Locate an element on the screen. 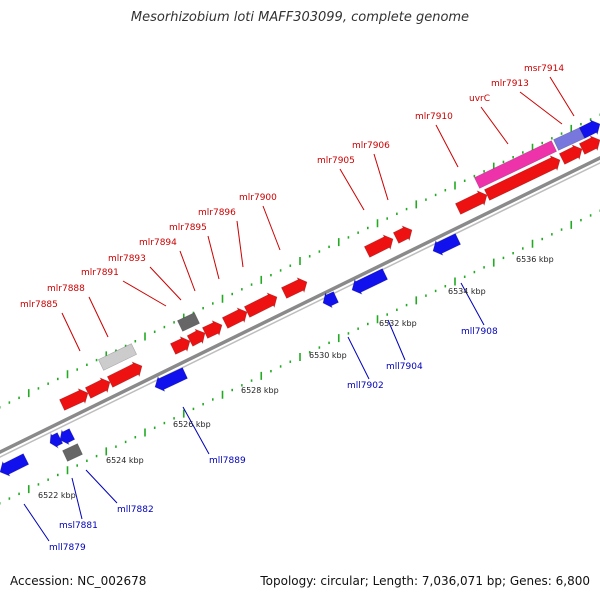 This screenshot has width=600, height=600. gene-label: mlr7893 is located at coordinates (127, 259).